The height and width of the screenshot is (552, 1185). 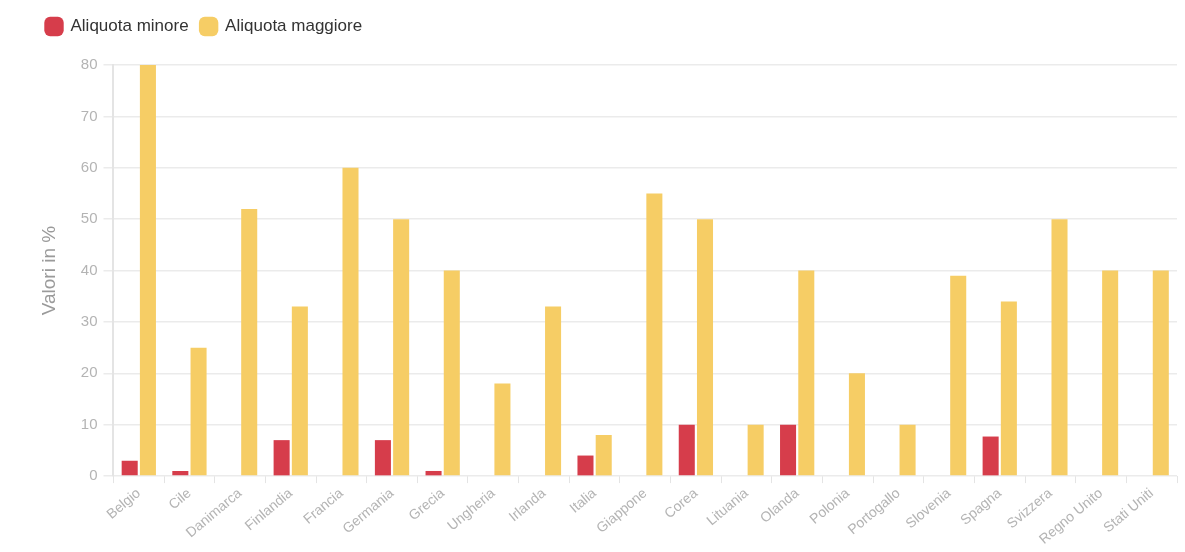 I want to click on y-tick-label: 10, so click(x=89, y=423).